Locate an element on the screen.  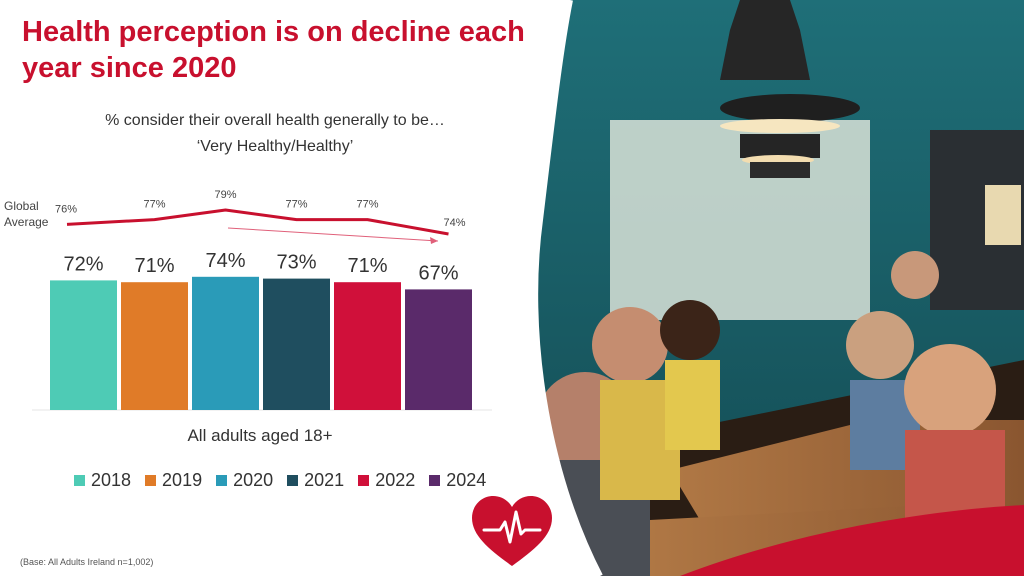
global-average-label: Global Average is located at coordinates (26, 214).